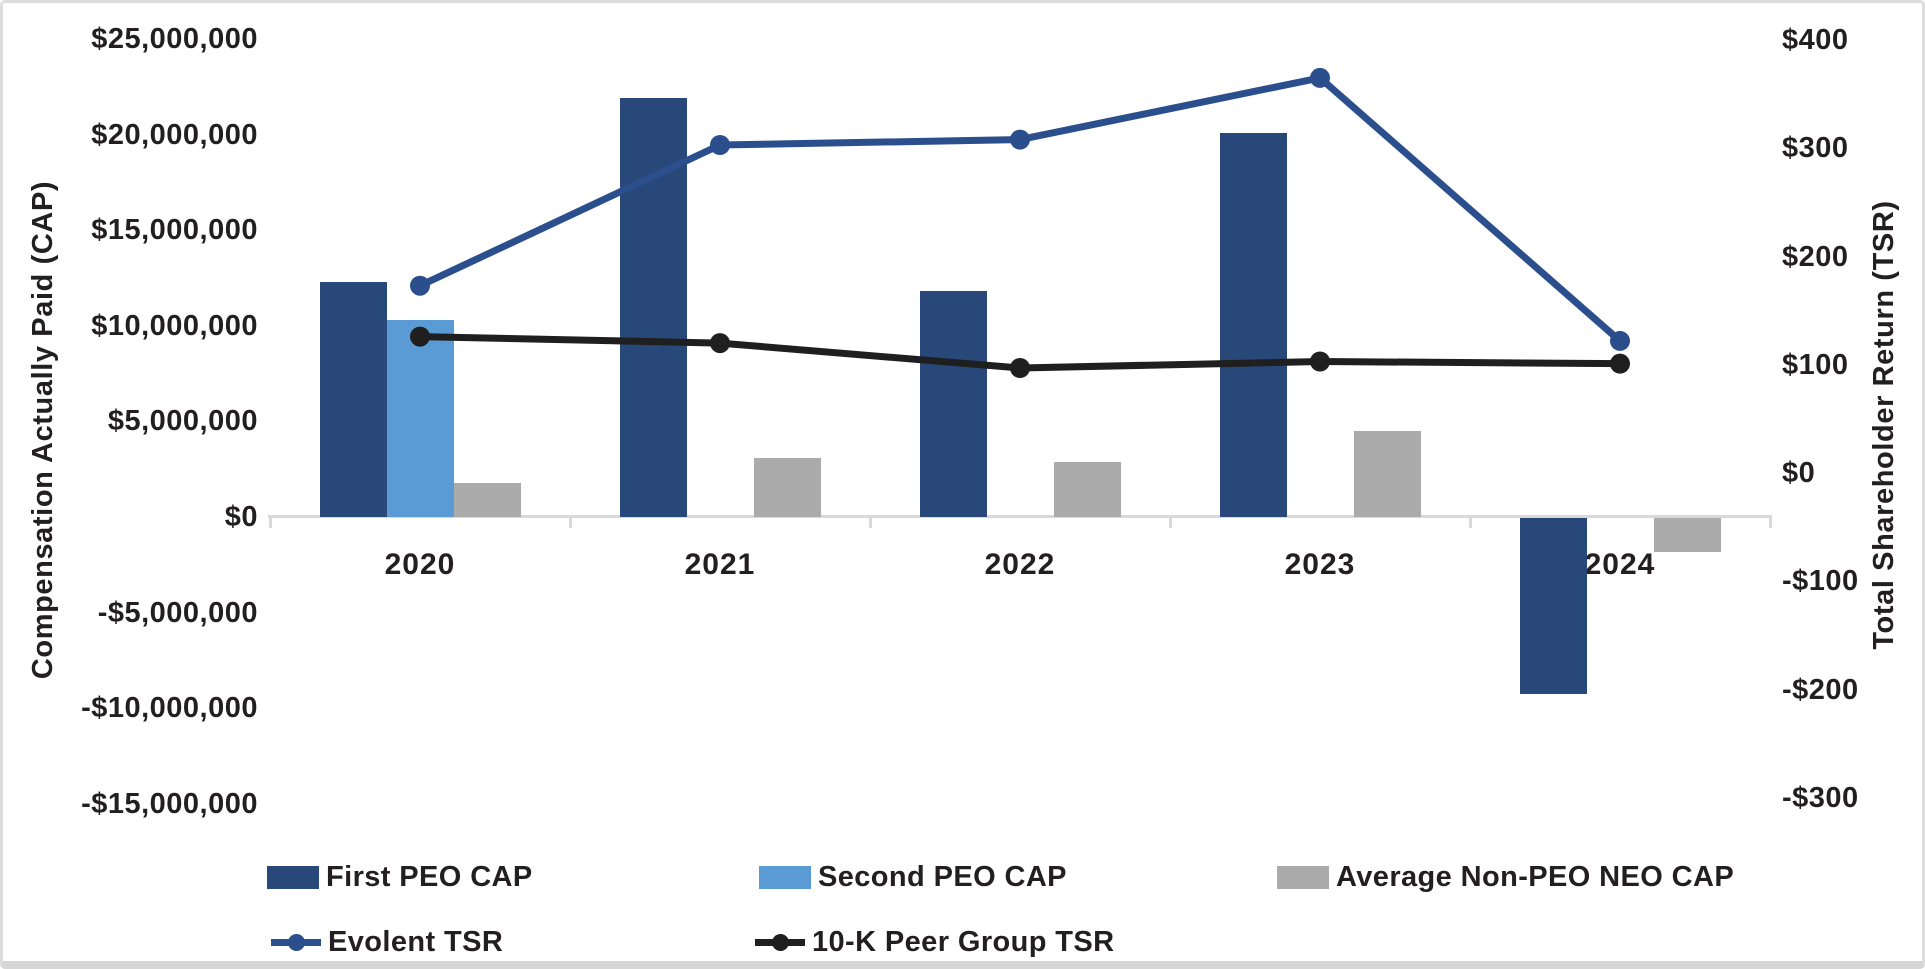 The width and height of the screenshot is (1925, 969). I want to click on bar-average-non-peo-neo-cap-2021, so click(787, 487).